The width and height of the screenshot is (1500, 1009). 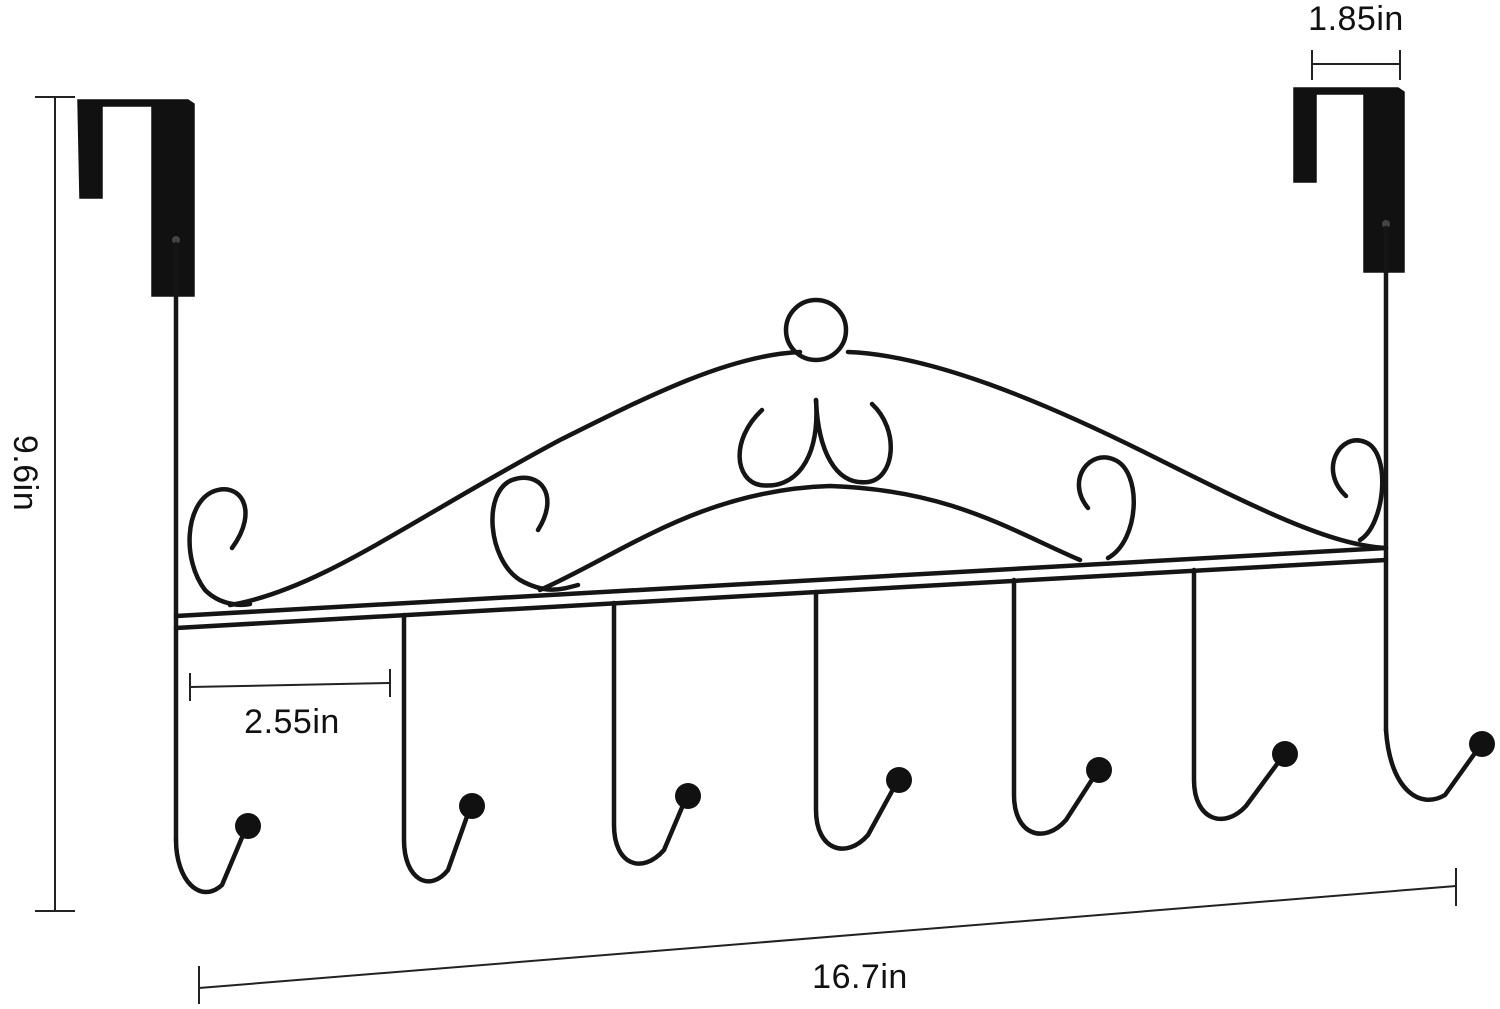 I want to click on hook-spacing-label: 2.55in, so click(x=292, y=722).